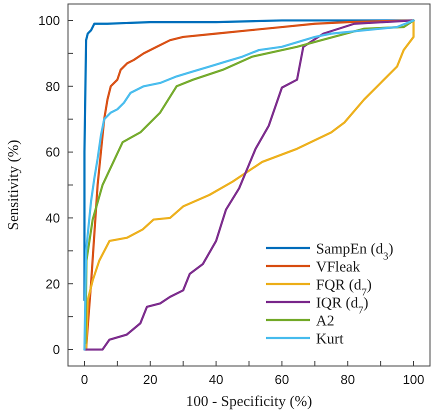 Image resolution: width=436 pixels, height=416 pixels. What do you see at coordinates (49, 20) in the screenshot?
I see `y-tick-label: 100` at bounding box center [49, 20].